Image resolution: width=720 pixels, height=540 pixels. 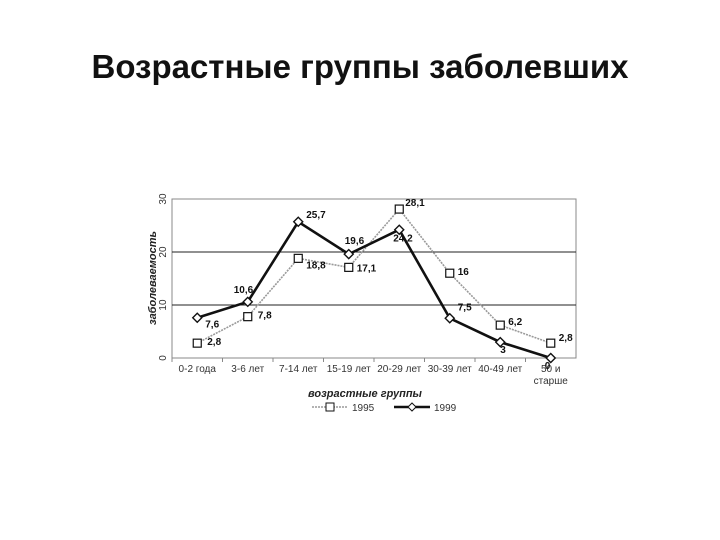 I want to click on data-label: 19,6, so click(x=355, y=241).